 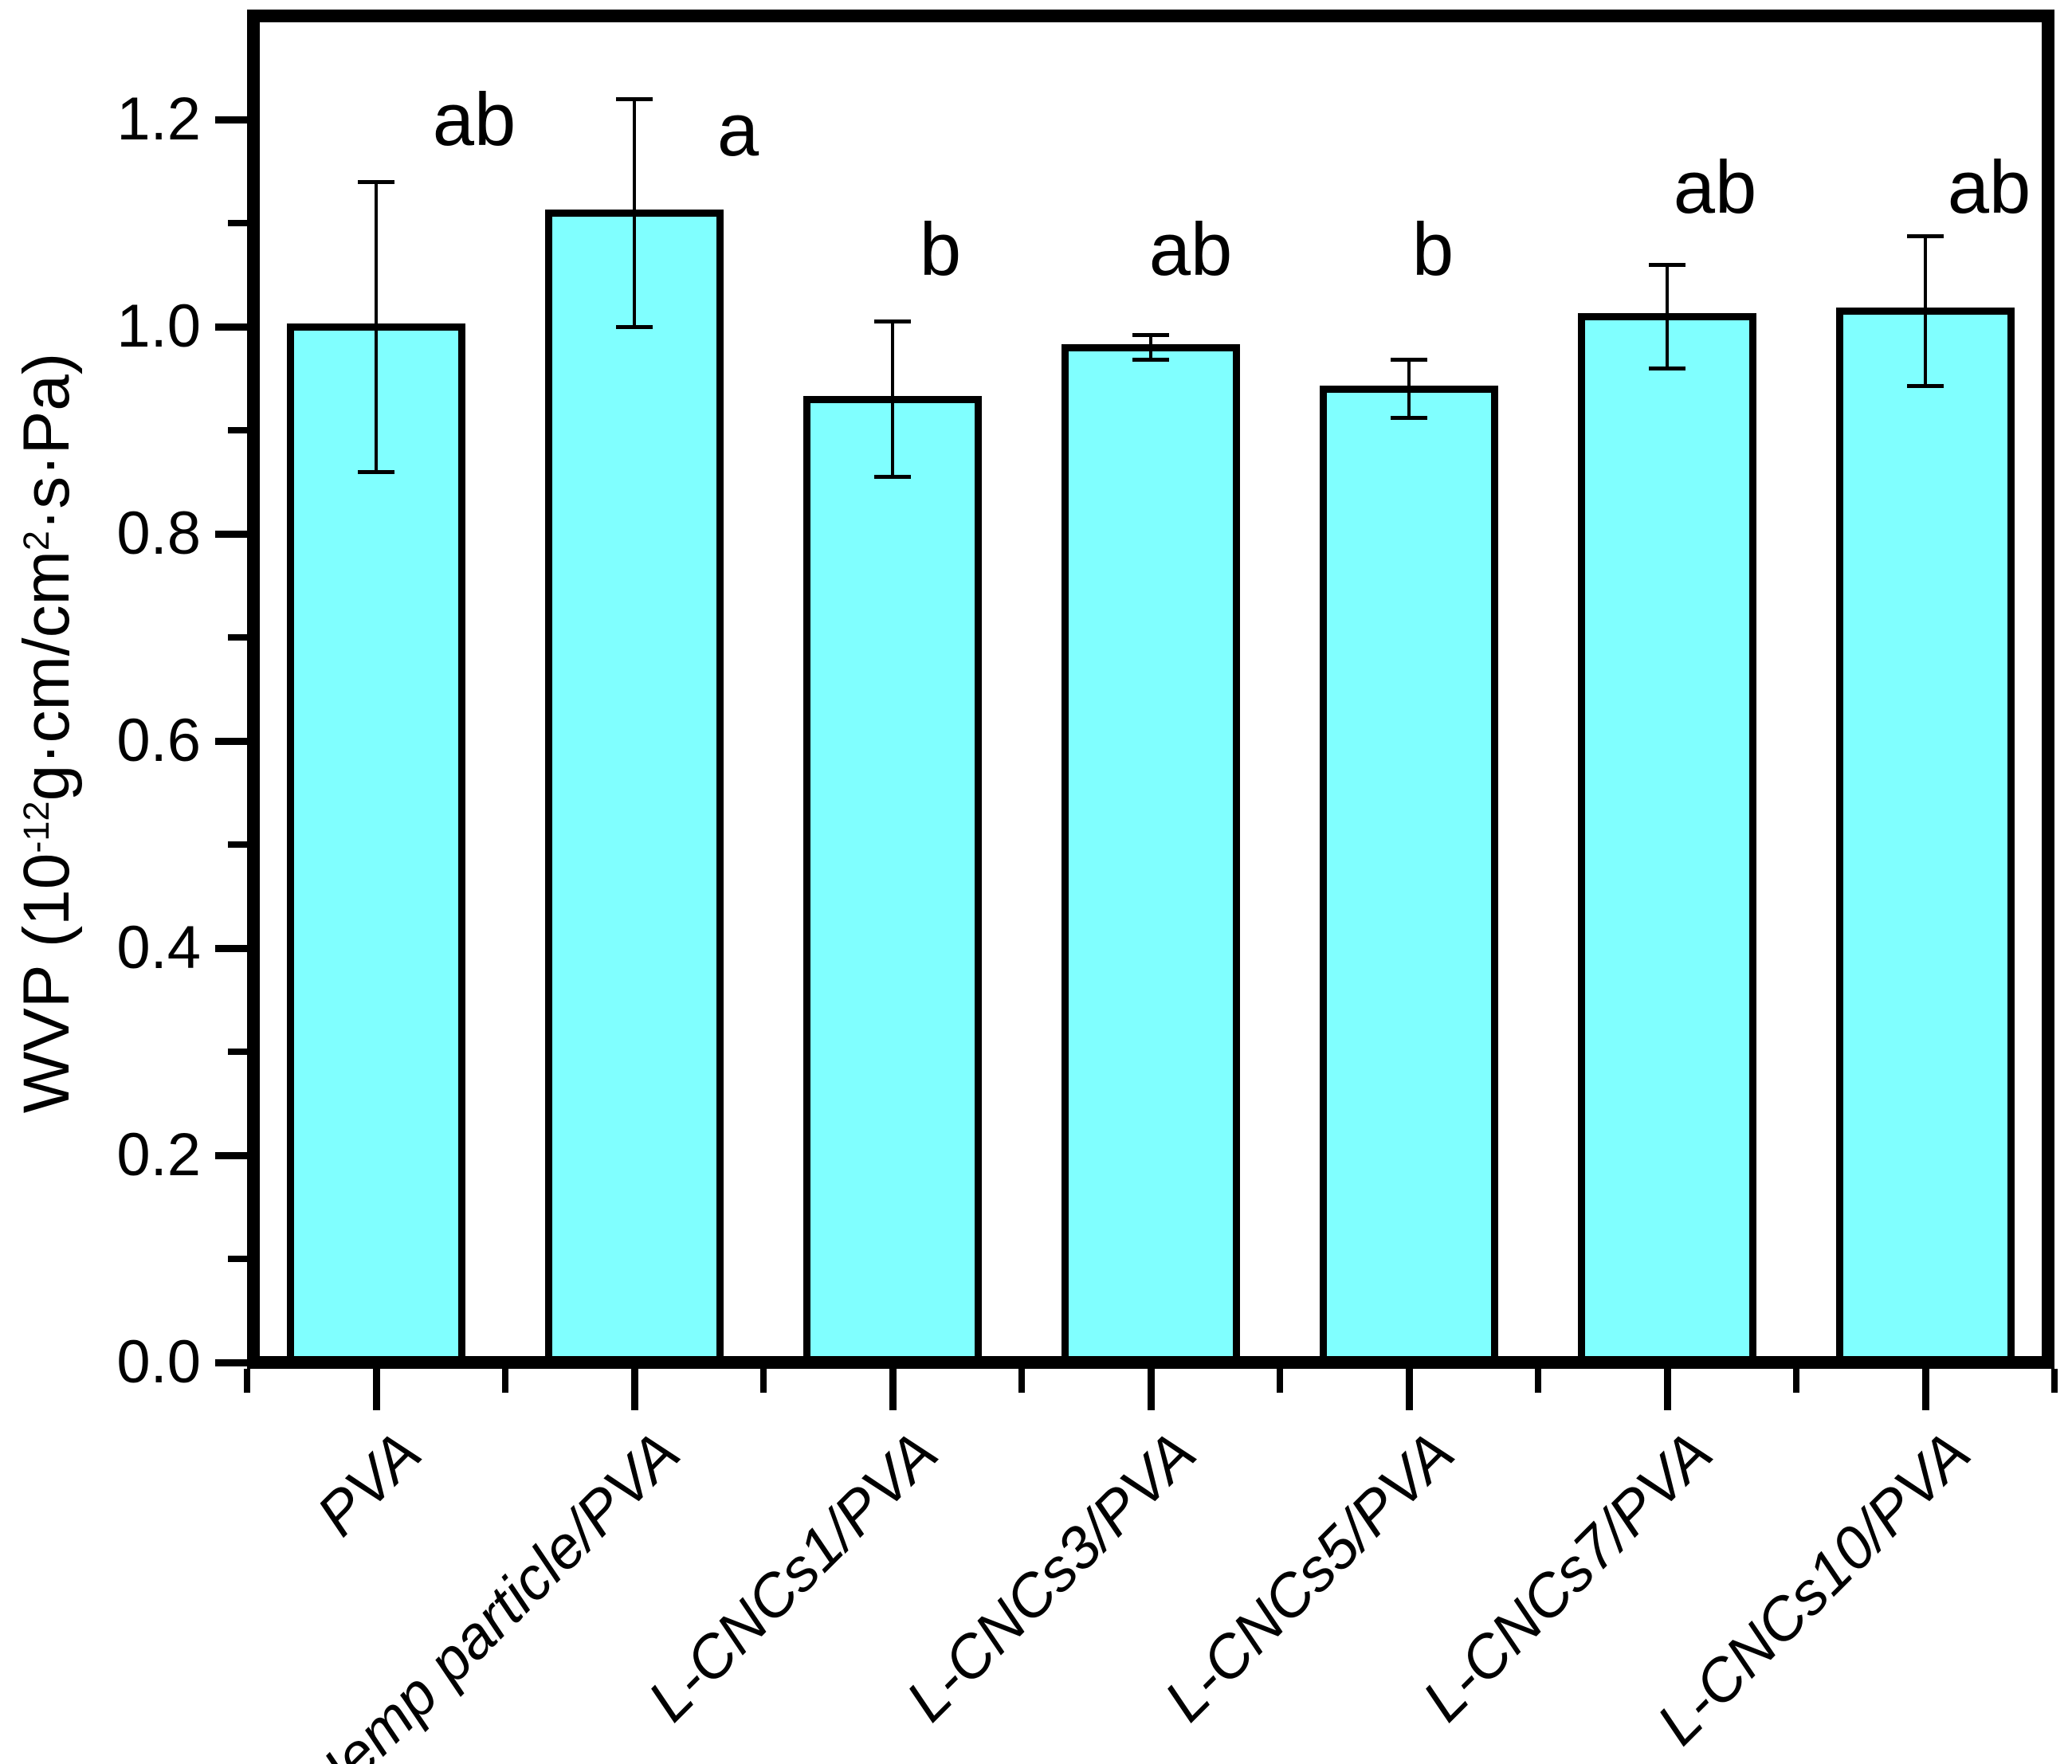 What do you see at coordinates (46, 441) in the screenshot?
I see `y-title-part3: ·s·Pa)` at bounding box center [46, 441].